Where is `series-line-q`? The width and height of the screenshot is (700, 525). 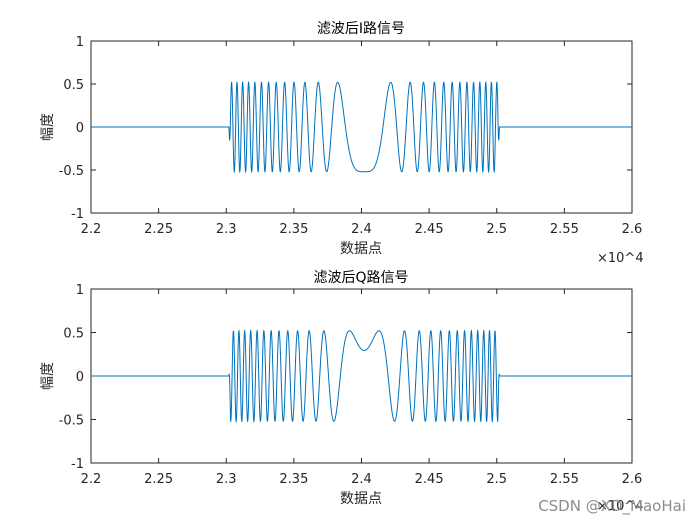
series-line-q is located at coordinates (361, 376).